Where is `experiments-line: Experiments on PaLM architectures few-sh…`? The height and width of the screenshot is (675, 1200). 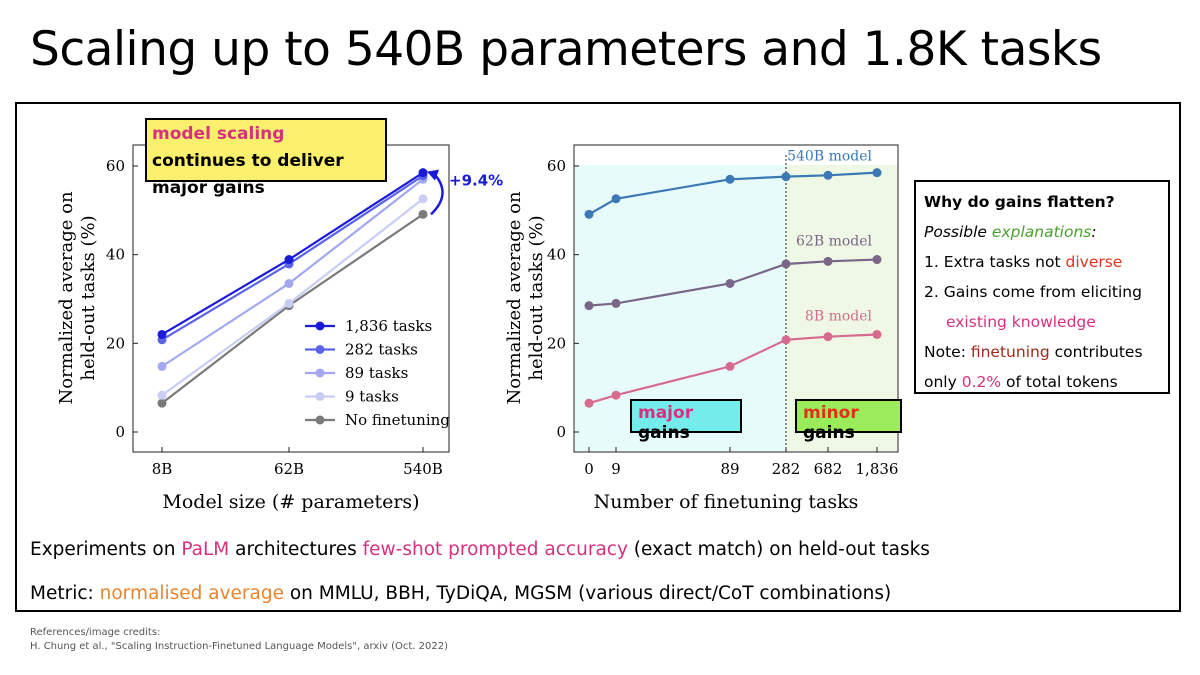
experiments-line: Experiments on PaLM architectures few-sh… is located at coordinates (480, 549).